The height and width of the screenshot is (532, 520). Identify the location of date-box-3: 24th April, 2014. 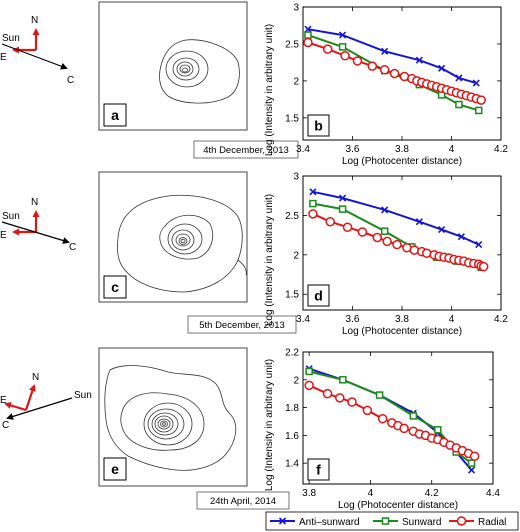
(243, 500).